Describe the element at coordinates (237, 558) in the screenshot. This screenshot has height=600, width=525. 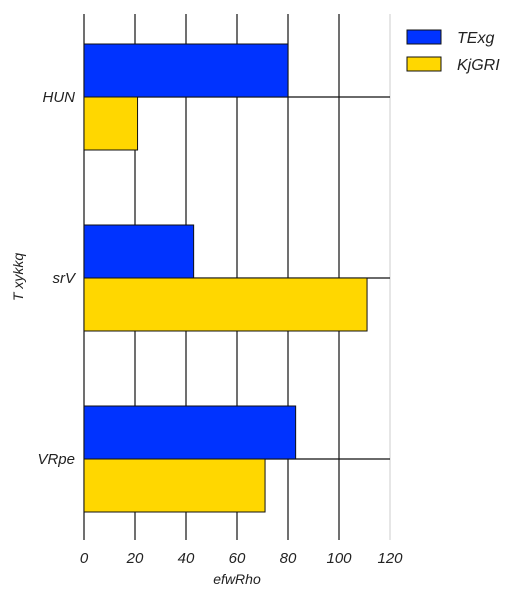
I see `x-tick-label-60: 60` at that location.